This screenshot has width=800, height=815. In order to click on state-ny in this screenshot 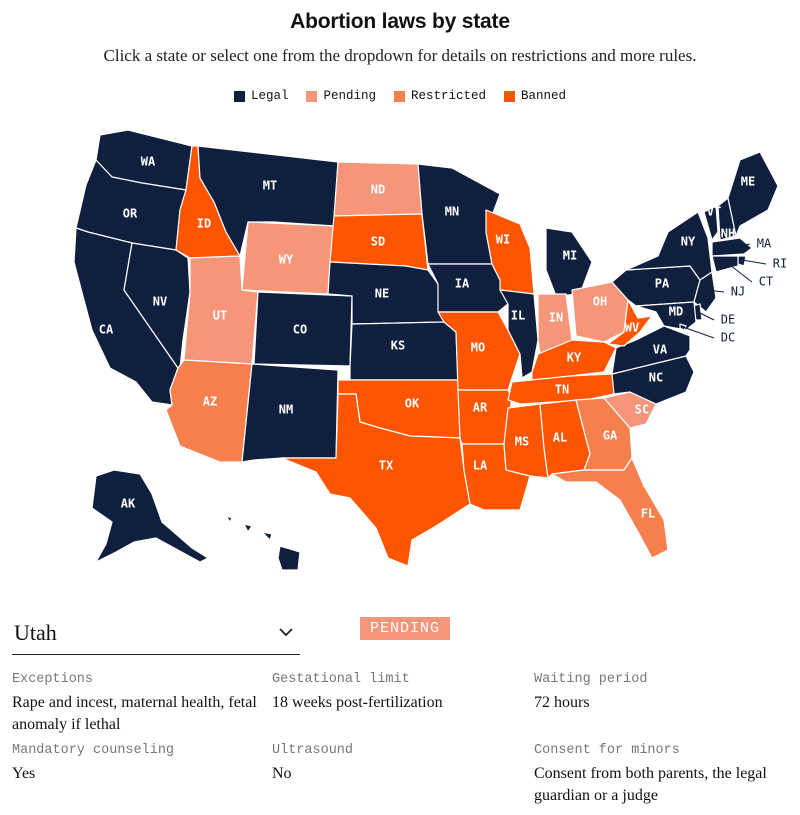, I will do `click(669, 246)`.